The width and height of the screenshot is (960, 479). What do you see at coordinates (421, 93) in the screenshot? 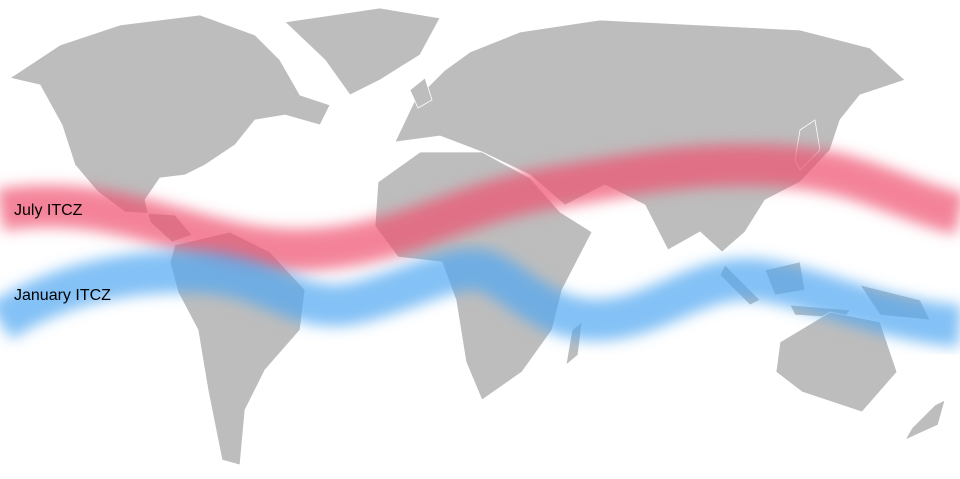
I see `uk` at bounding box center [421, 93].